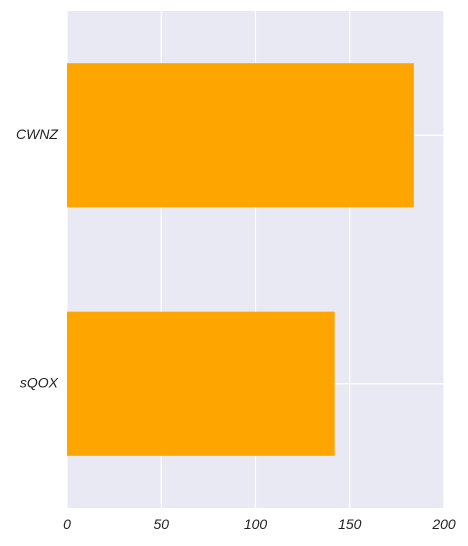  I want to click on y-tick-label: CWNZ, so click(37, 134).